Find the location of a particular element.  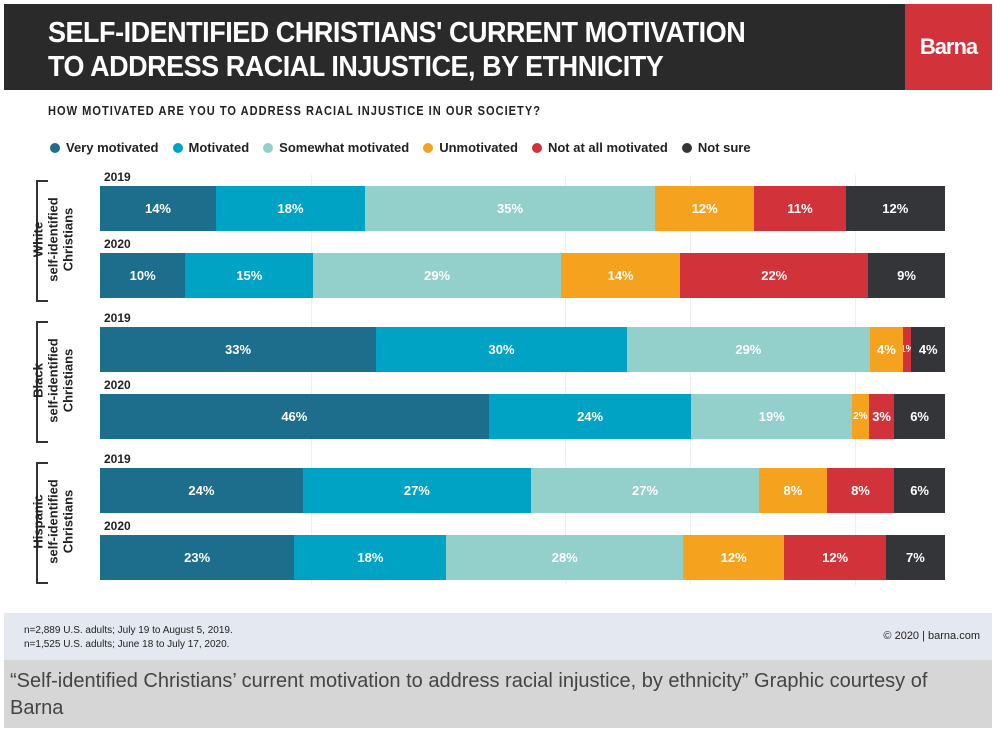

data-label: 3% is located at coordinates (881, 416).